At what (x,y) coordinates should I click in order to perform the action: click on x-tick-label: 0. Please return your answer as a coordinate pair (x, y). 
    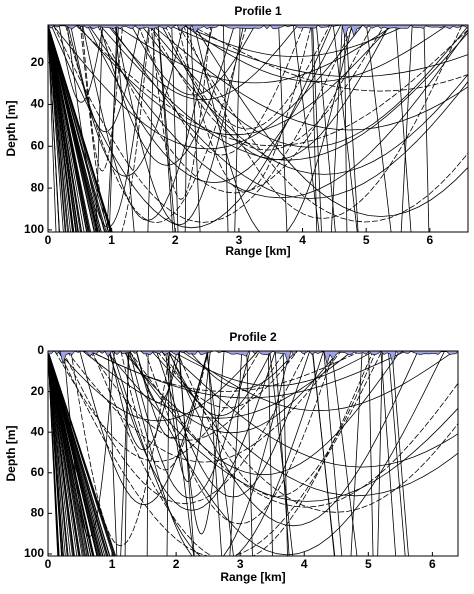
    Looking at the image, I should click on (48, 564).